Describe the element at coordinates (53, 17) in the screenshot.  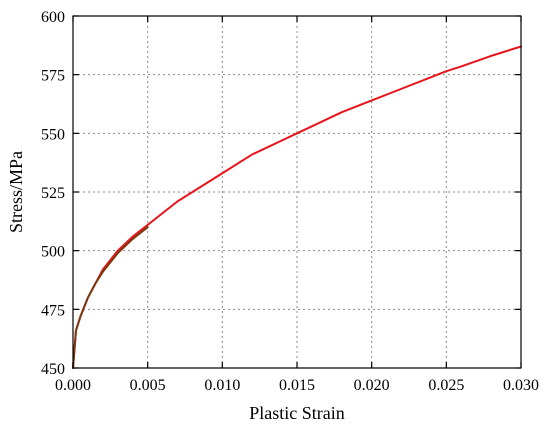
I see `y-tick-label: 600` at that location.